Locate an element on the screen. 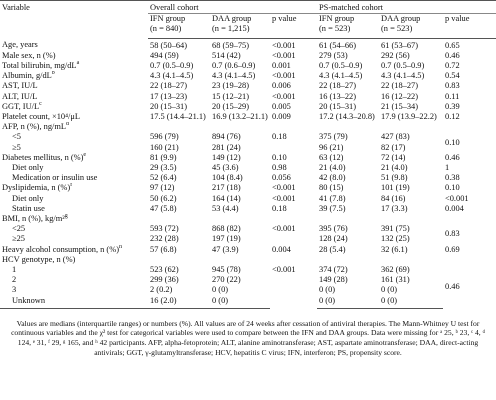 The image size is (496, 400). cell: 0.46 is located at coordinates (452, 157).